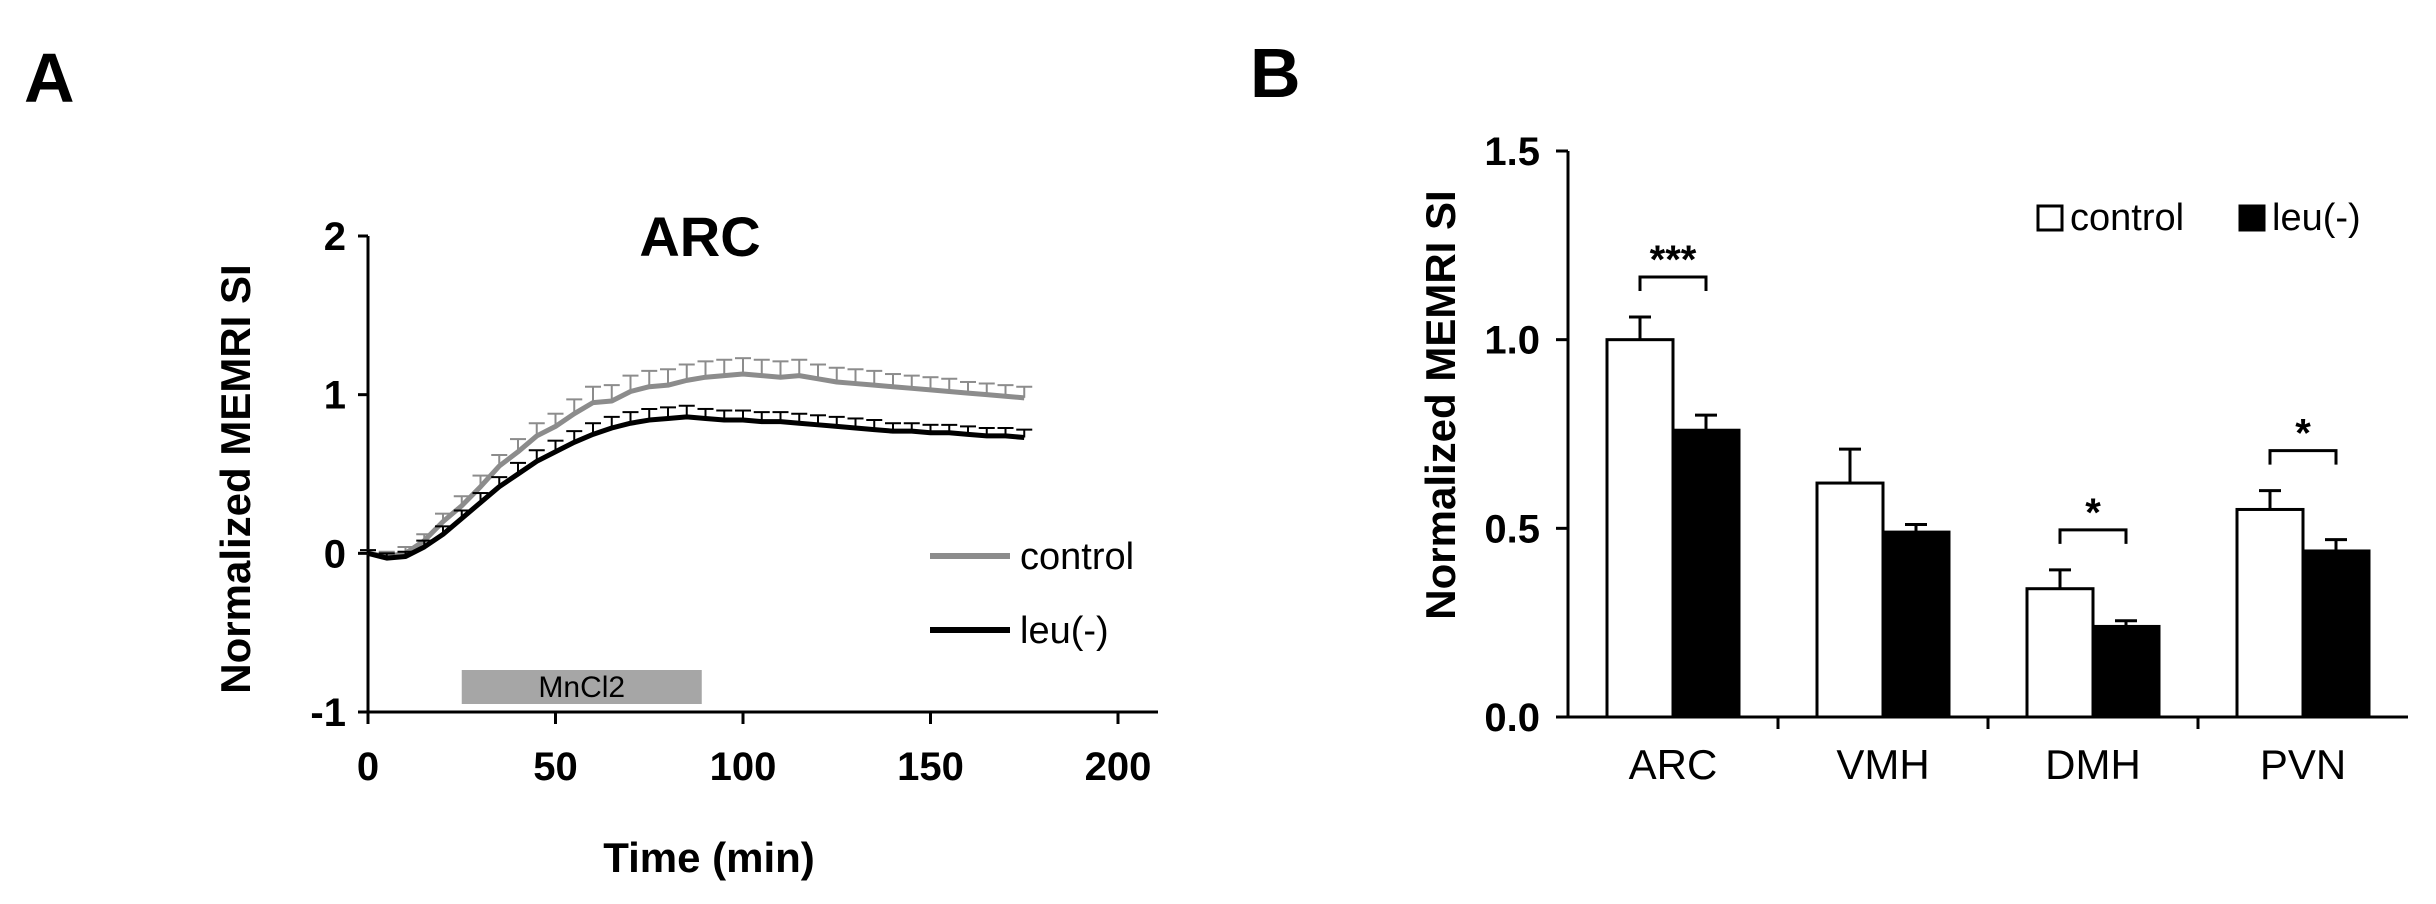 The height and width of the screenshot is (904, 2436). I want to click on a-series-control, so click(696, 458).